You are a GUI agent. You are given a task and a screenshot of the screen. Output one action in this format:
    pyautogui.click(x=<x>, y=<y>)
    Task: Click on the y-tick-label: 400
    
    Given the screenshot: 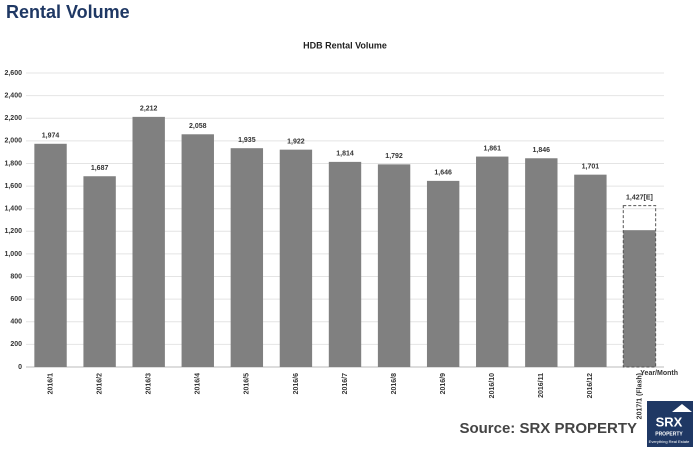 What is the action you would take?
    pyautogui.click(x=16, y=322)
    